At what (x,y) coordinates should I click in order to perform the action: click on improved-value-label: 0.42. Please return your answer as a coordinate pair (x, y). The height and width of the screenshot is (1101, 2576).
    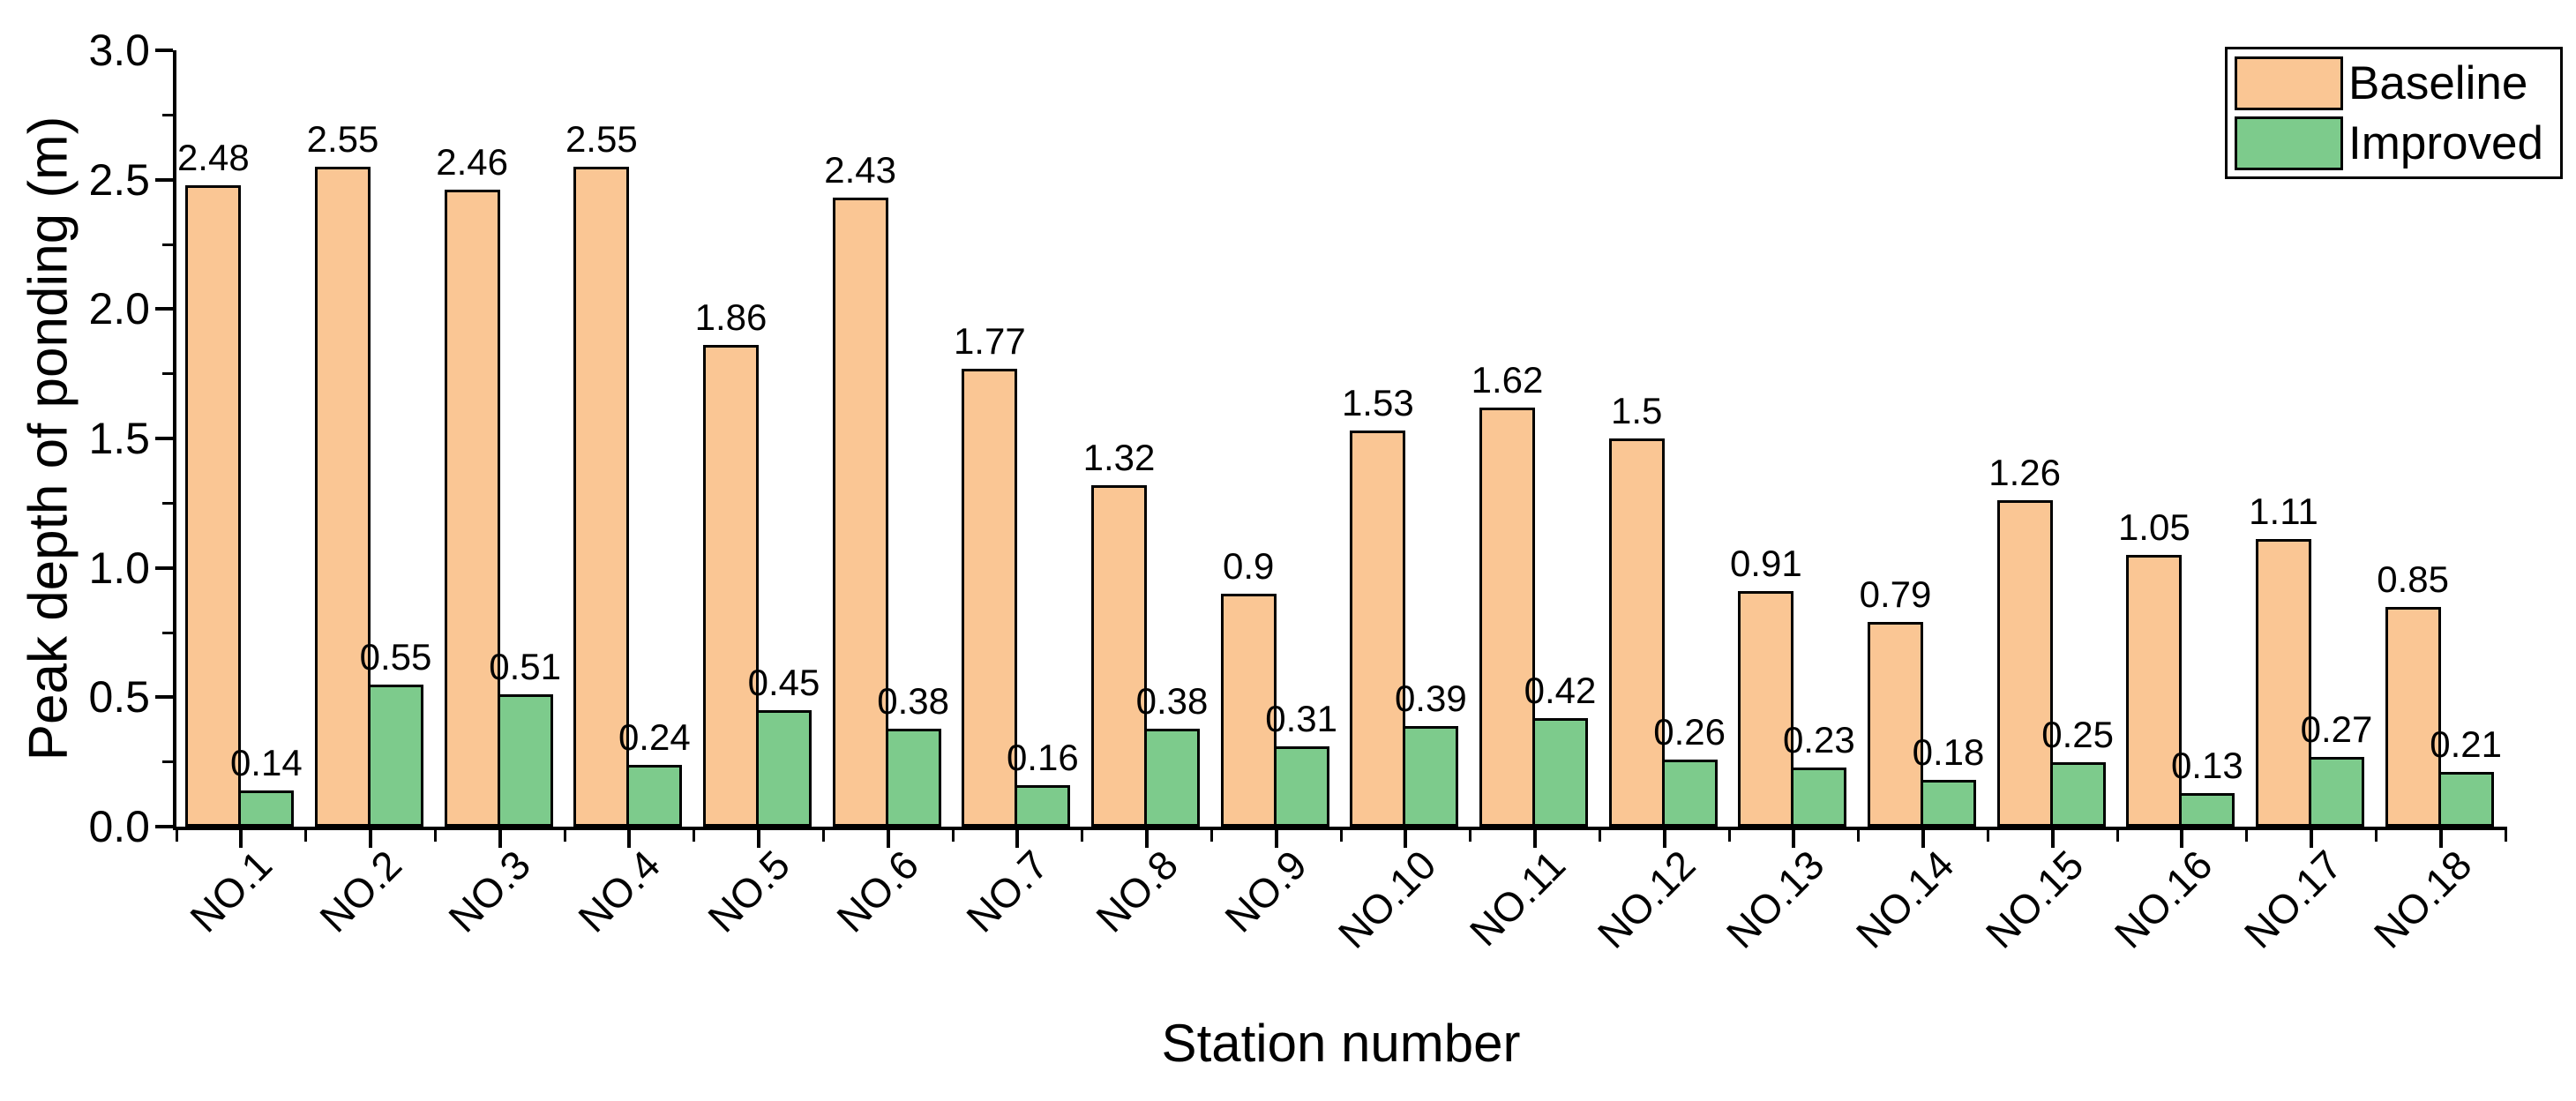
    Looking at the image, I should click on (1561, 690).